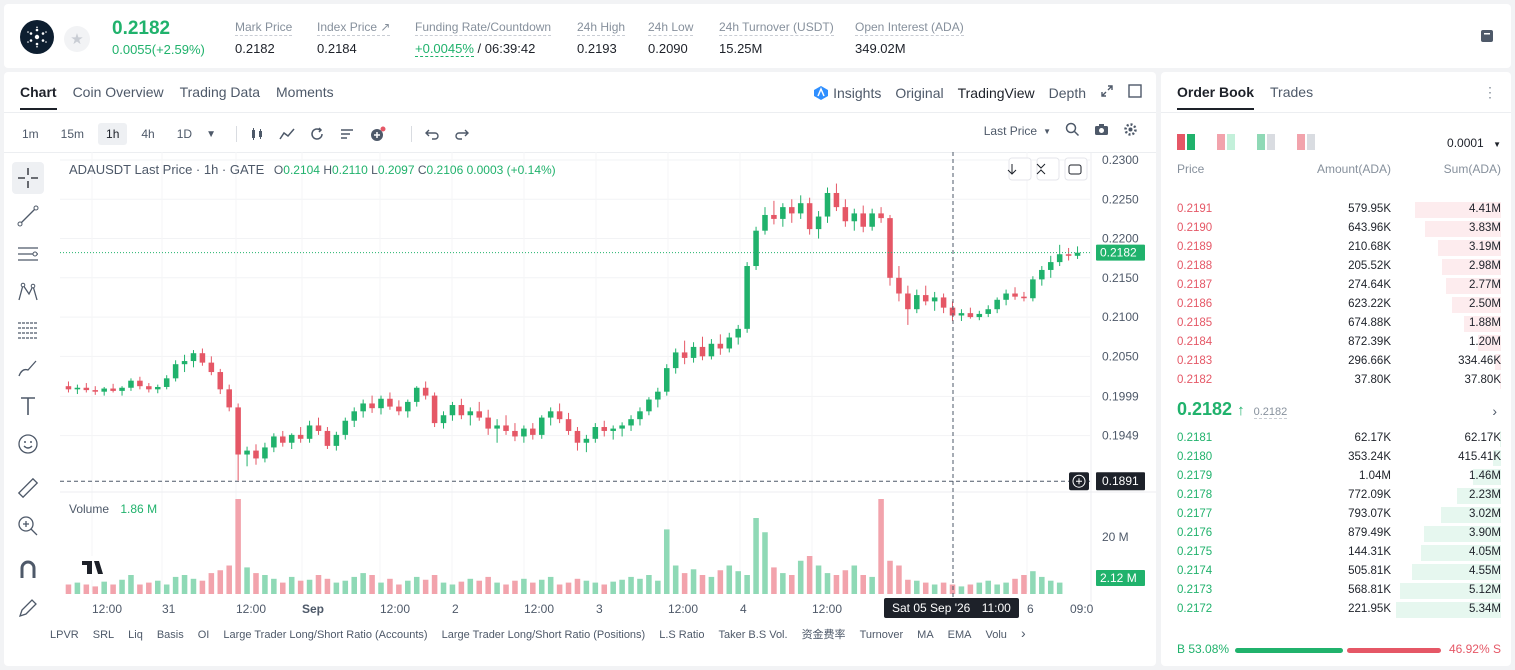 The image size is (1515, 670). What do you see at coordinates (377, 134) in the screenshot?
I see `add-alert-icon` at bounding box center [377, 134].